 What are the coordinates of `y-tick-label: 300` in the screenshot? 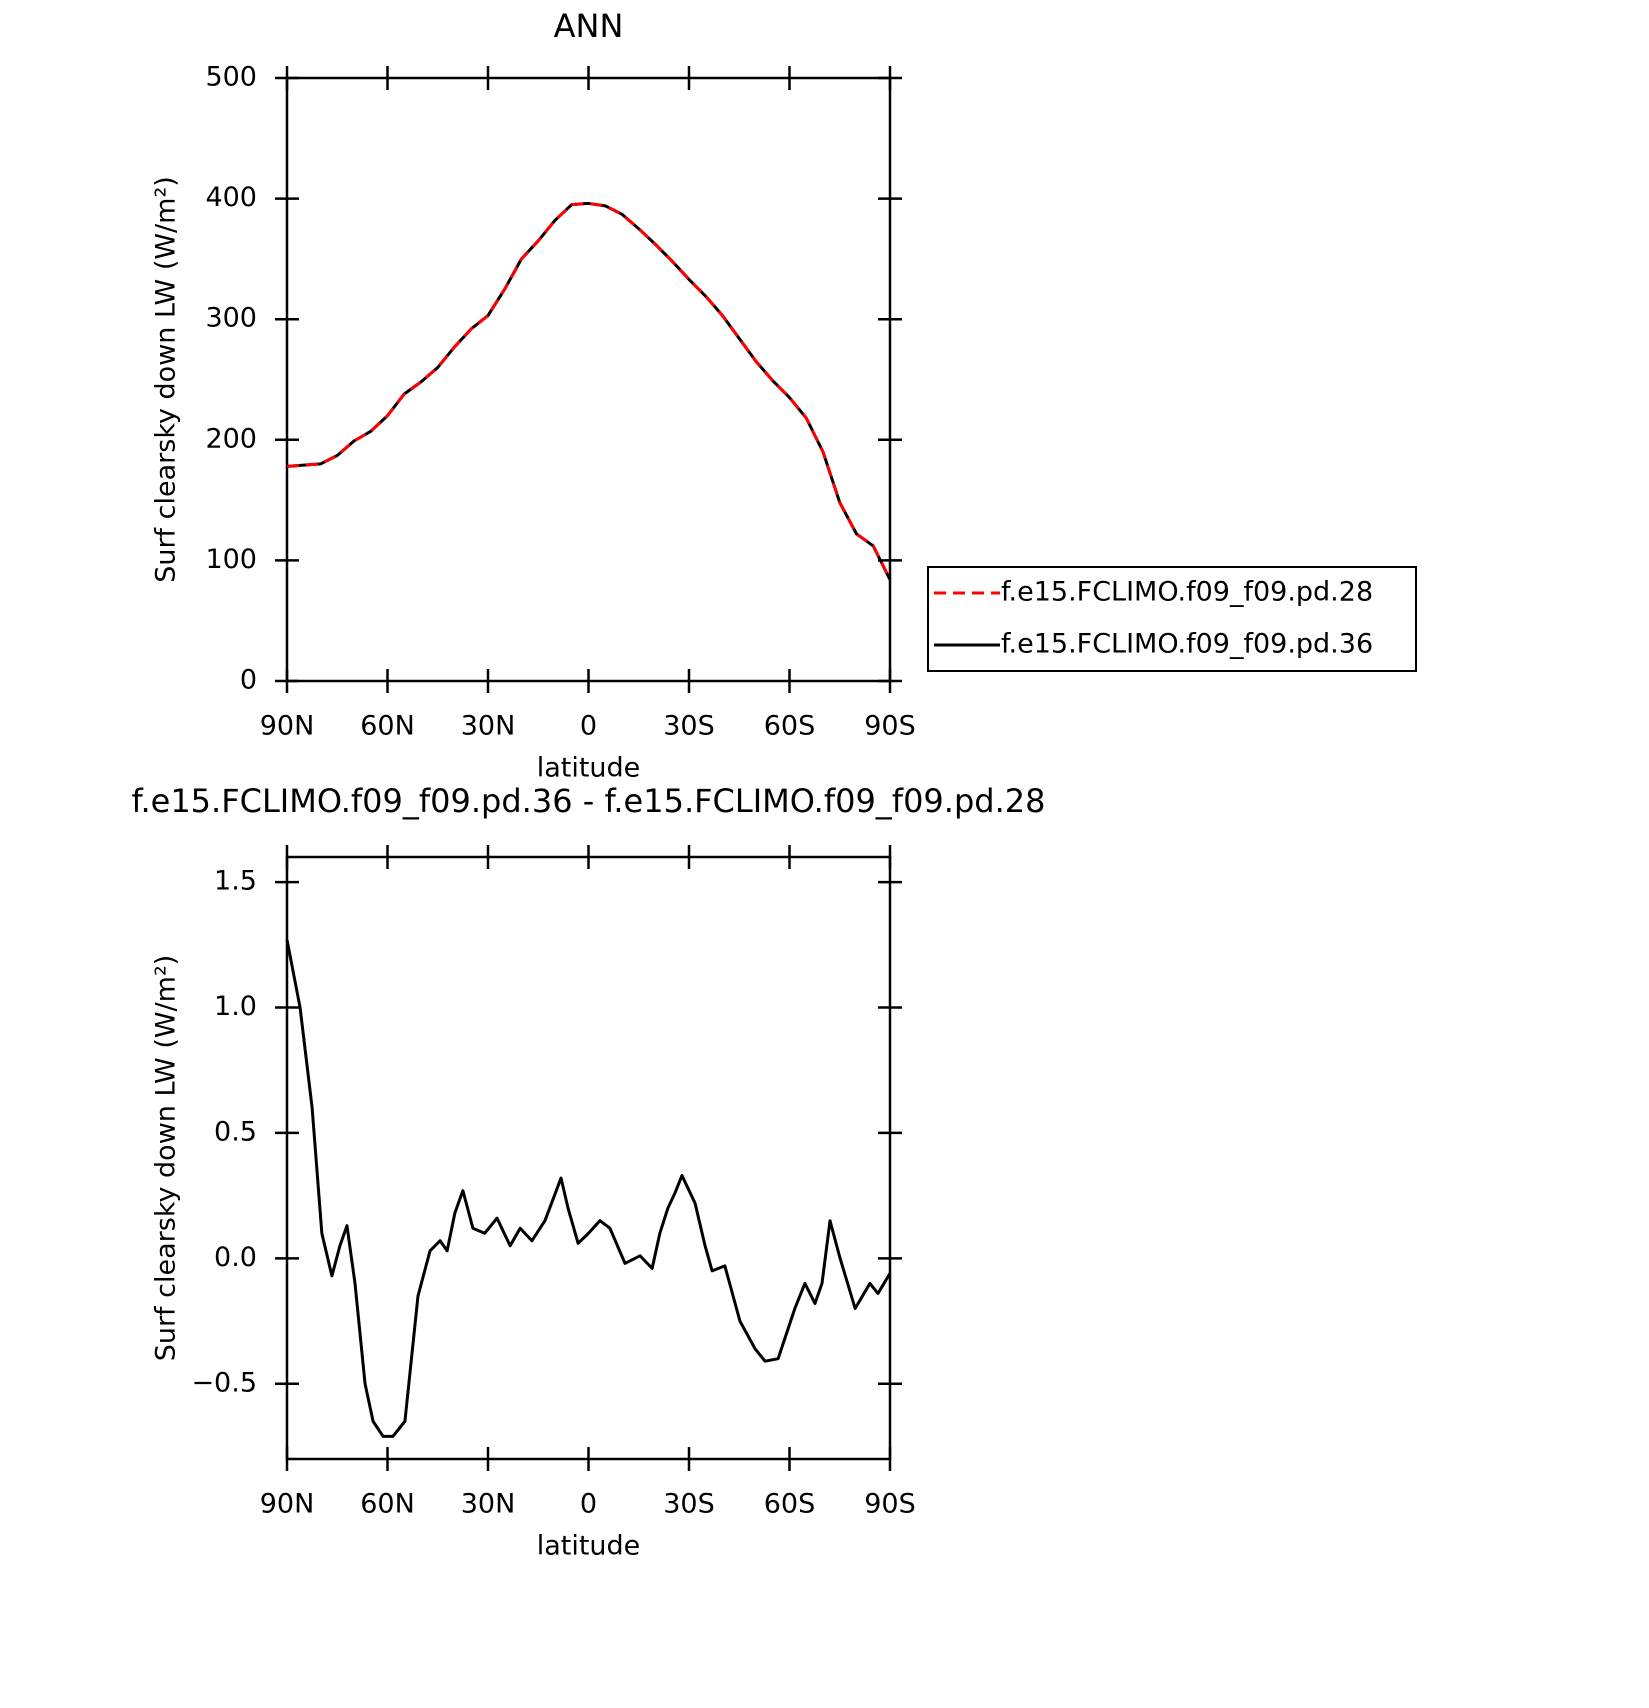 It's located at (231, 318).